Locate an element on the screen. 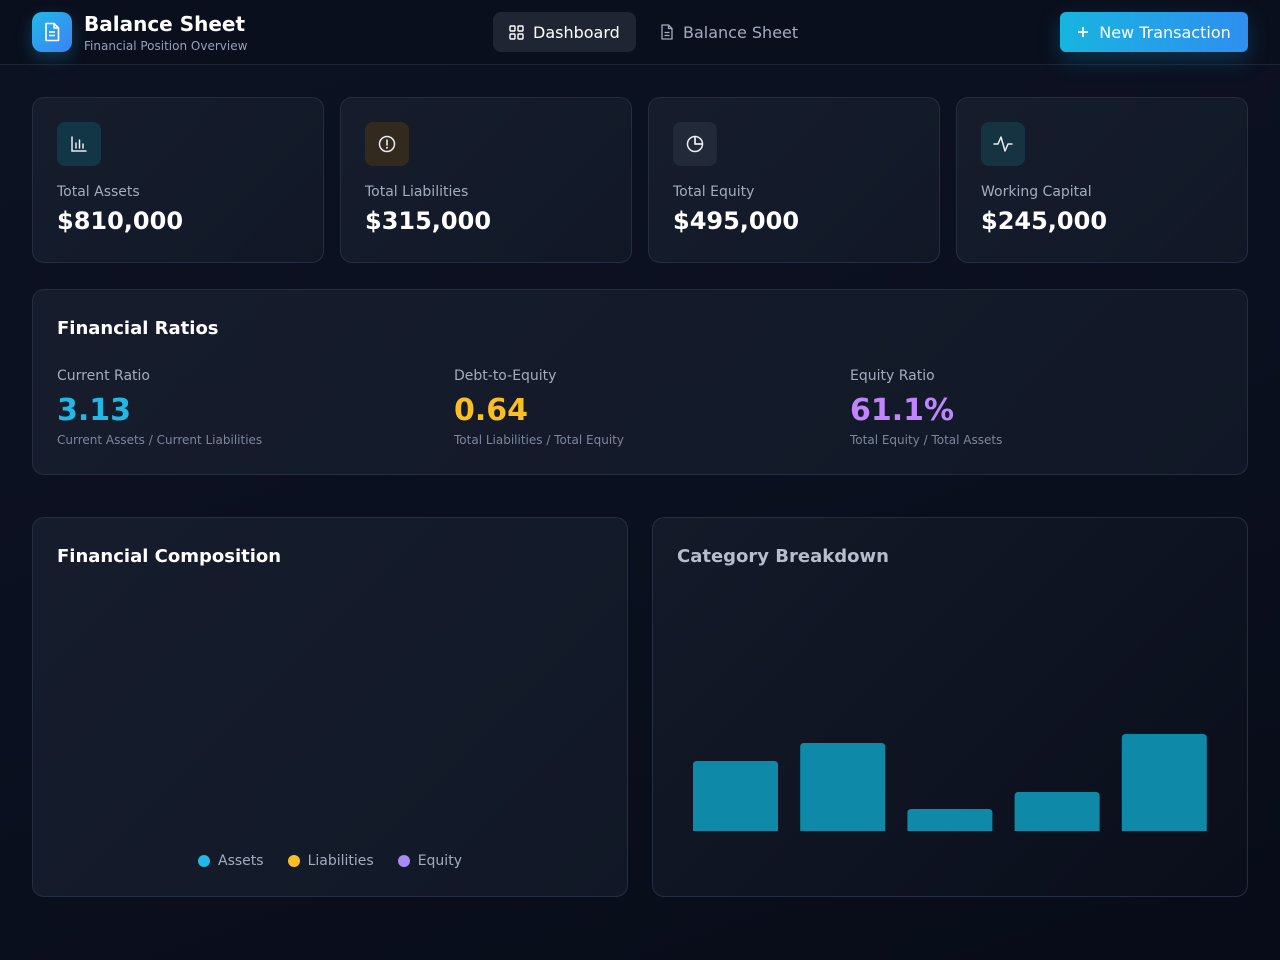 The image size is (1280, 960). tab-label: Balance Sheet is located at coordinates (741, 32).